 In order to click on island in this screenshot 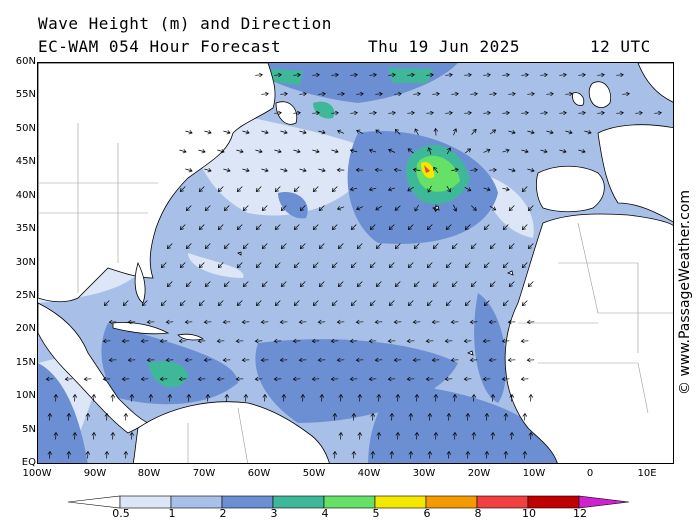, I will do `click(510, 273)`.